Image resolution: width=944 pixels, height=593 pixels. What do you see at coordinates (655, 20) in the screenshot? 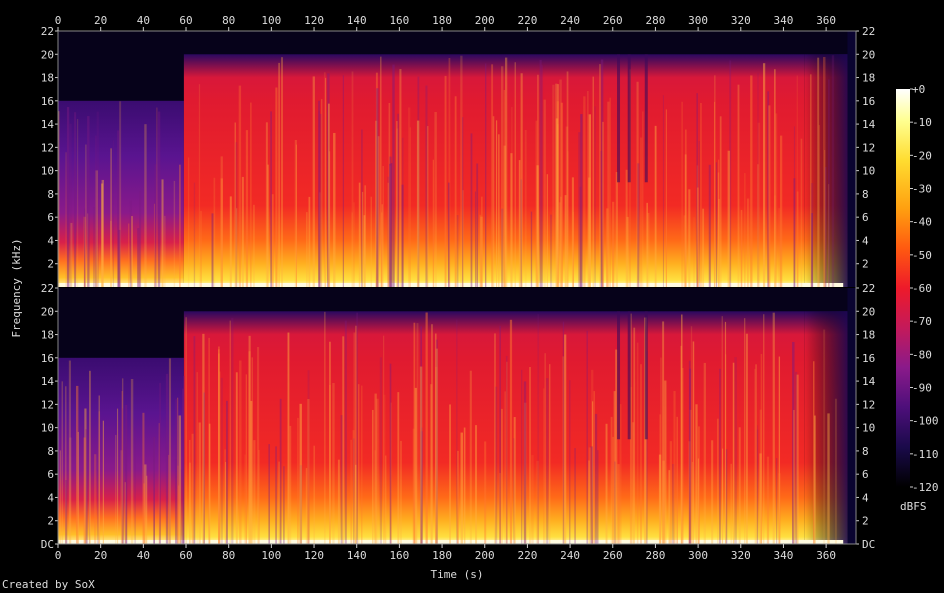
I see `x-tick-label-top: 280` at bounding box center [655, 20].